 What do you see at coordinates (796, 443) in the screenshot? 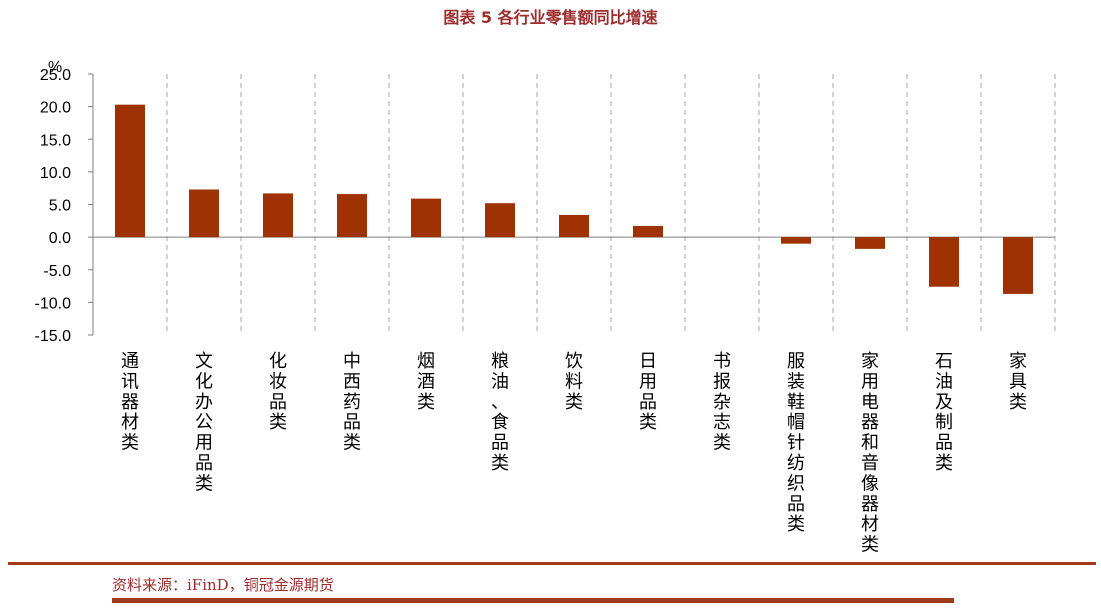
I see `category-label: 服装鞋帽针纺织品类` at bounding box center [796, 443].